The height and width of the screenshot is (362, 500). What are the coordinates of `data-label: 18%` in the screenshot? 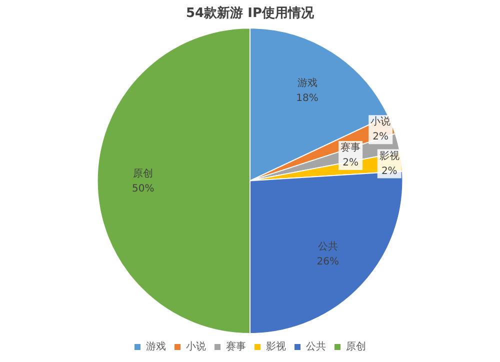 It's located at (307, 98).